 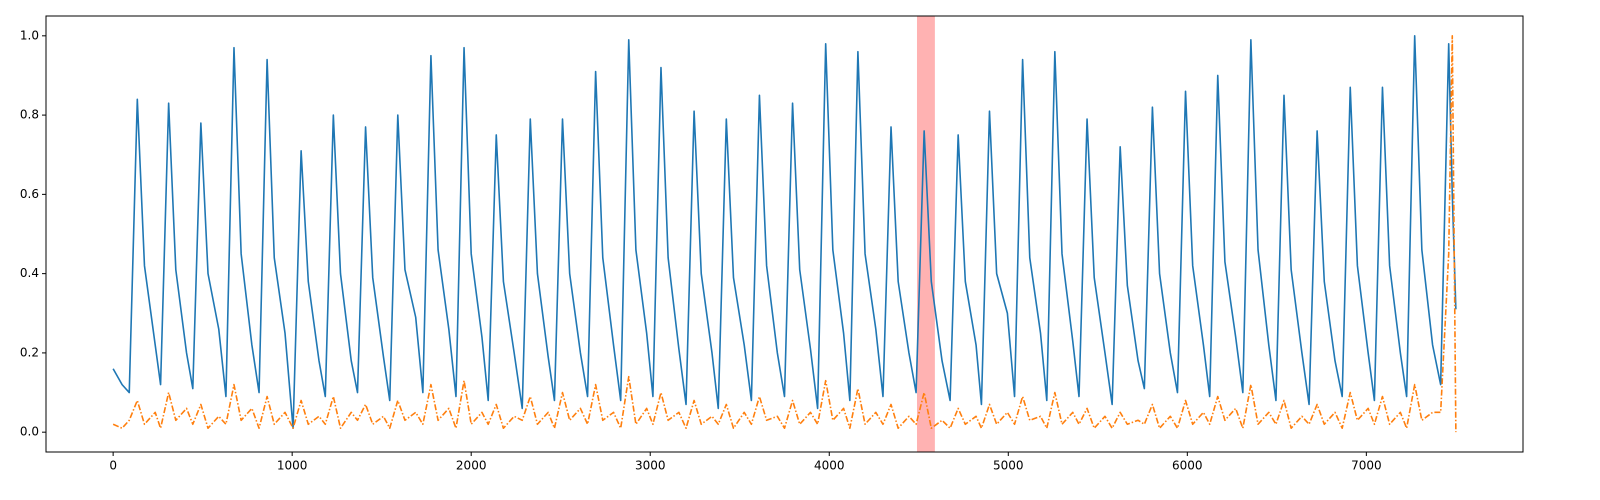 What do you see at coordinates (29, 432) in the screenshot?
I see `y-tick-label: 0.0` at bounding box center [29, 432].